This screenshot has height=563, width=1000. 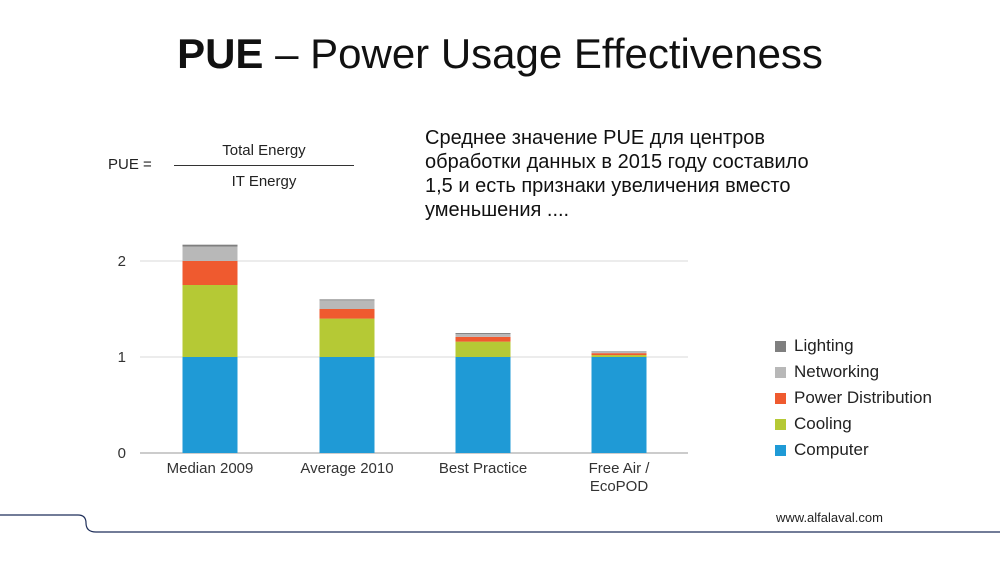 I want to click on legend-item: Power Distribution, so click(x=853, y=398).